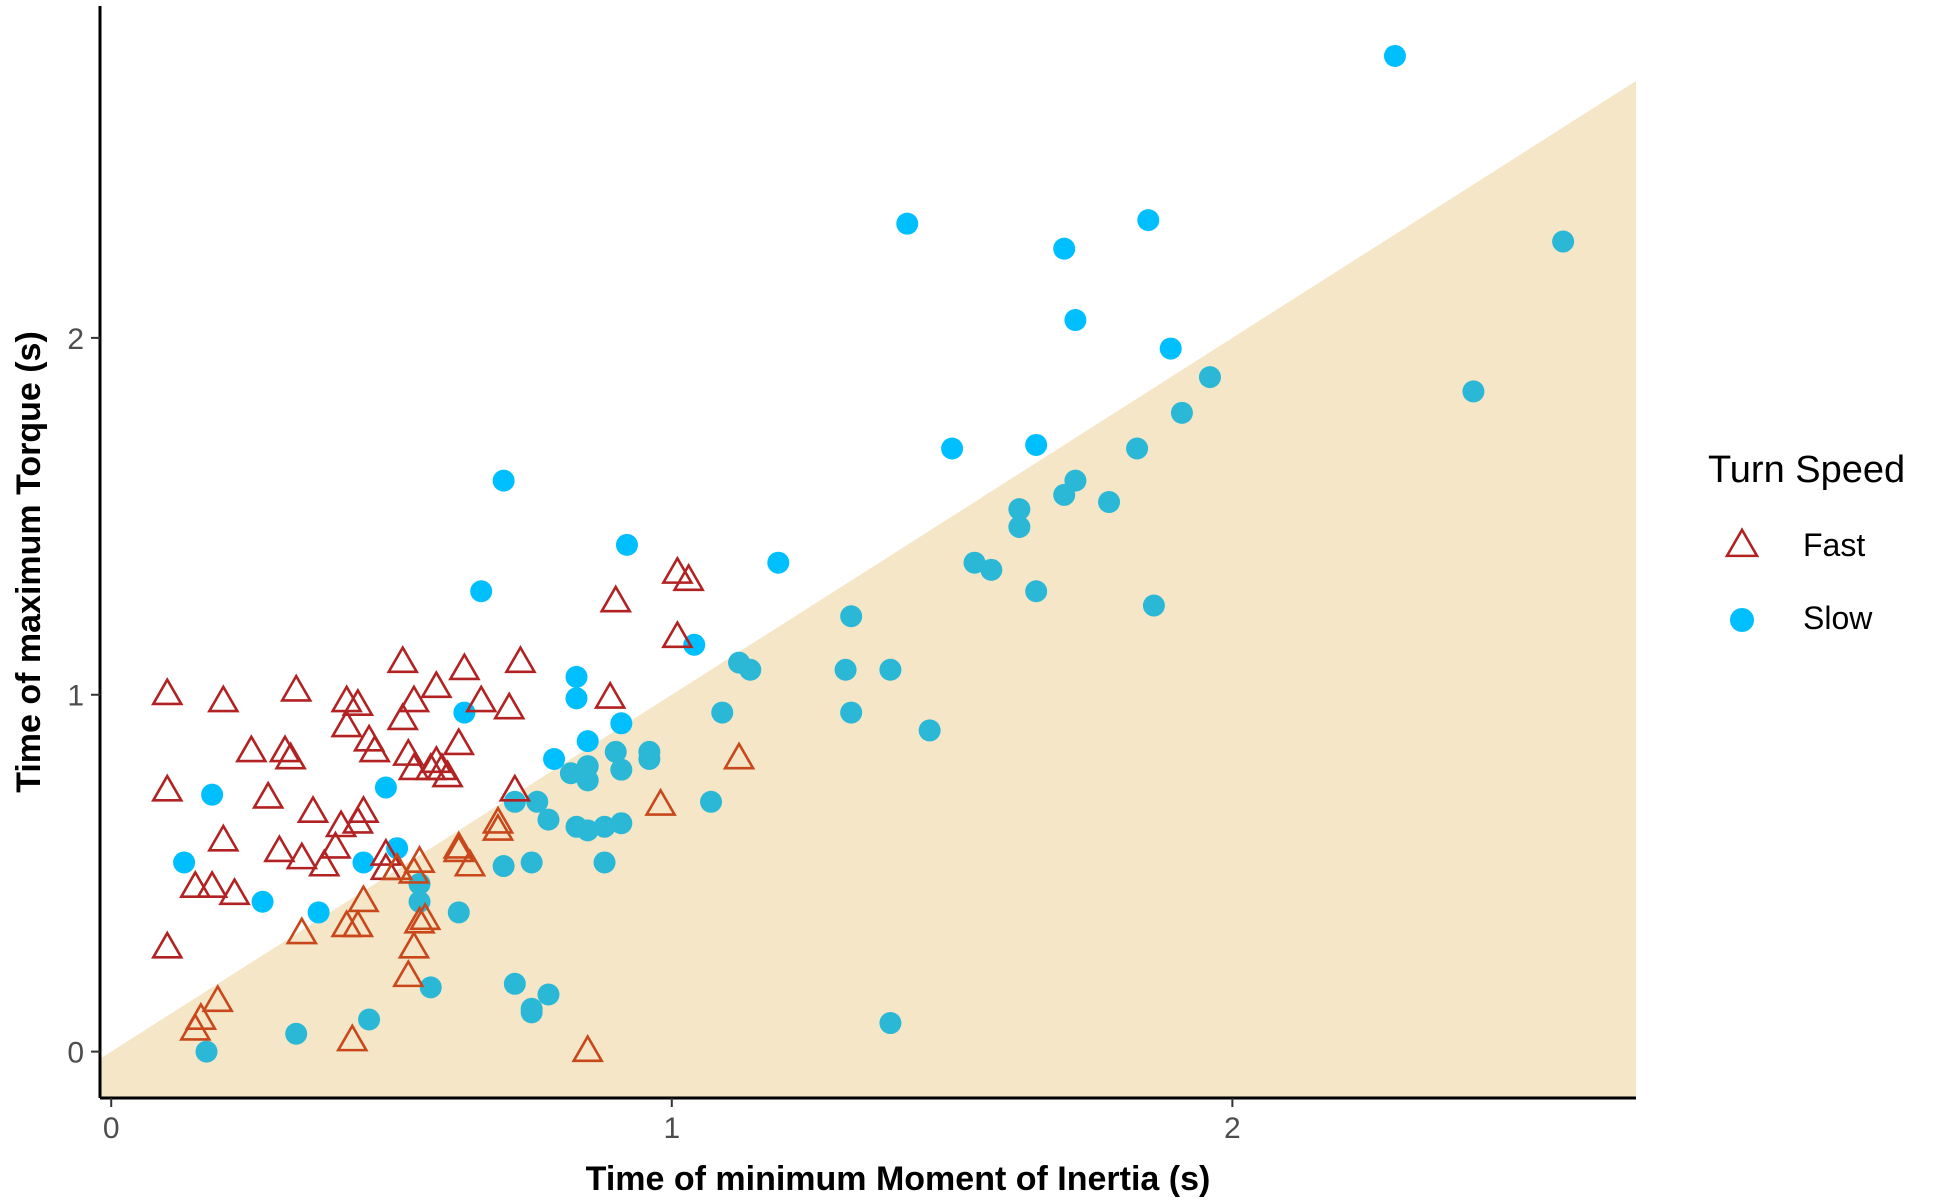  Describe the element at coordinates (1806, 542) in the screenshot. I see `legend: Turn Speed Fast Slow` at that location.